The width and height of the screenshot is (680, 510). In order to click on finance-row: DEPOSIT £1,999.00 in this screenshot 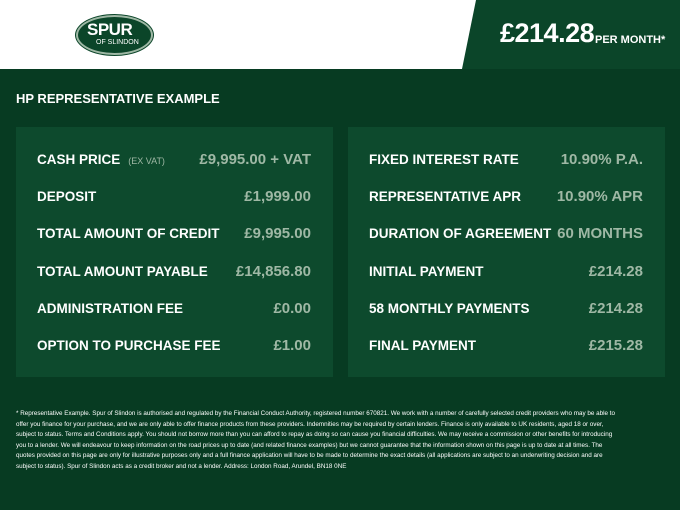, I will do `click(174, 196)`.